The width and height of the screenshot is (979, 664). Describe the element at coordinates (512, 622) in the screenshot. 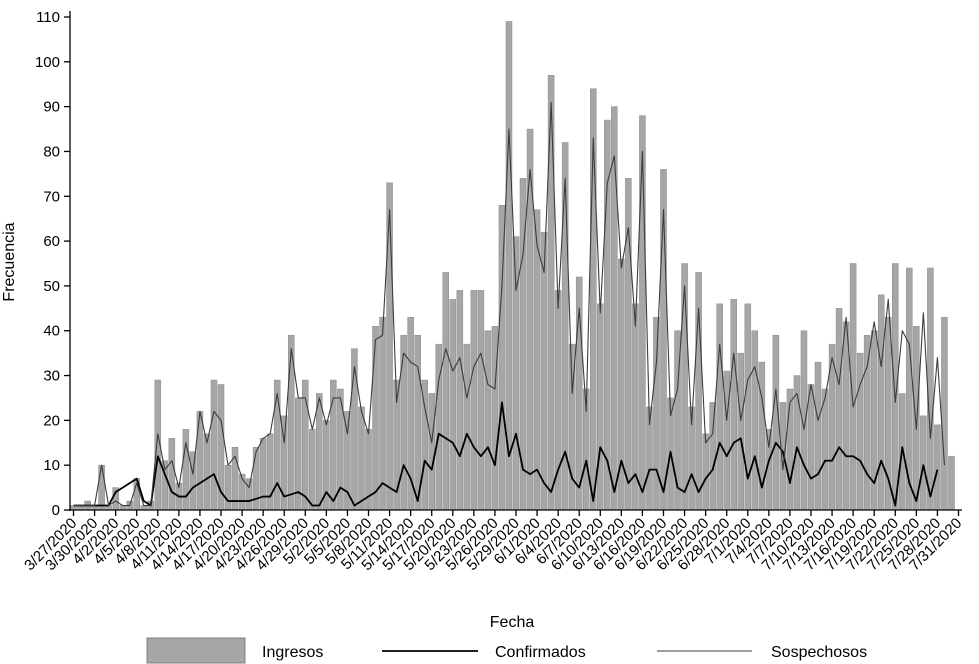

I see `x-axis-title: Fecha` at that location.